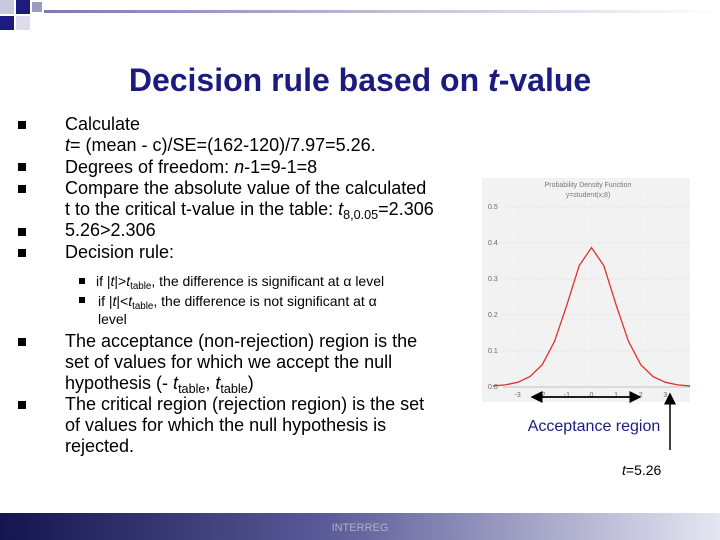 The width and height of the screenshot is (720, 540). Describe the element at coordinates (493, 387) in the screenshot. I see `y-tick-label: 0.0` at that location.